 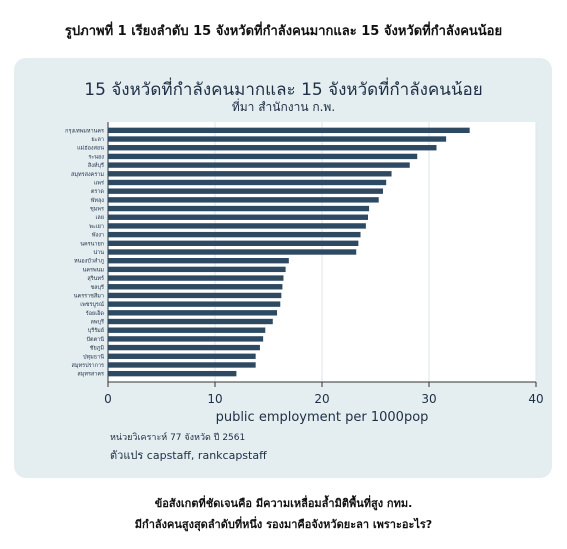 I want to click on category-label: หนองบัวลำภู, so click(x=89, y=261).